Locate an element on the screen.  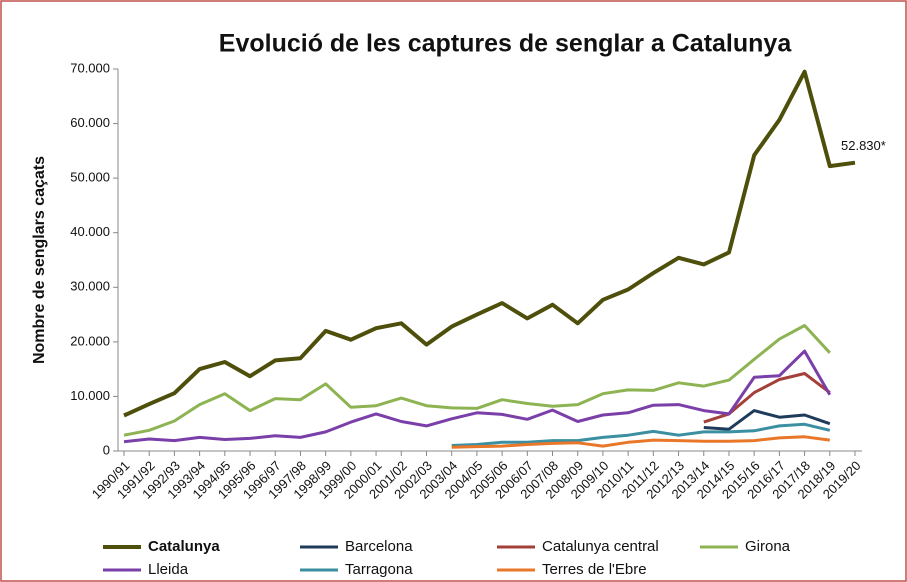
legend-label: Catalunya central is located at coordinates (600, 546).